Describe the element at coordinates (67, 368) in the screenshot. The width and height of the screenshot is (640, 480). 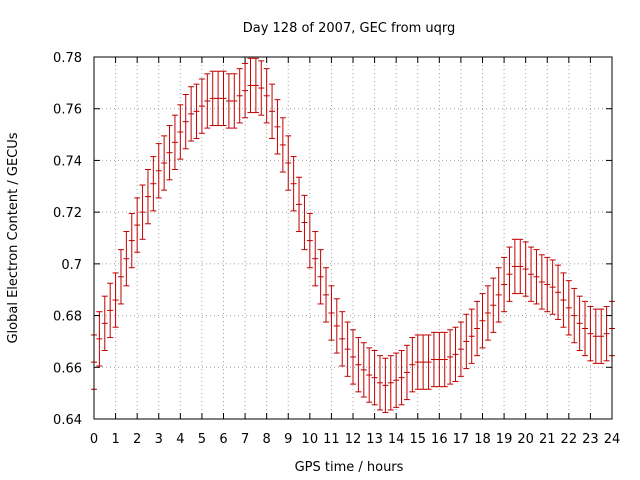
I see `y-tick-label: 0.66` at that location.